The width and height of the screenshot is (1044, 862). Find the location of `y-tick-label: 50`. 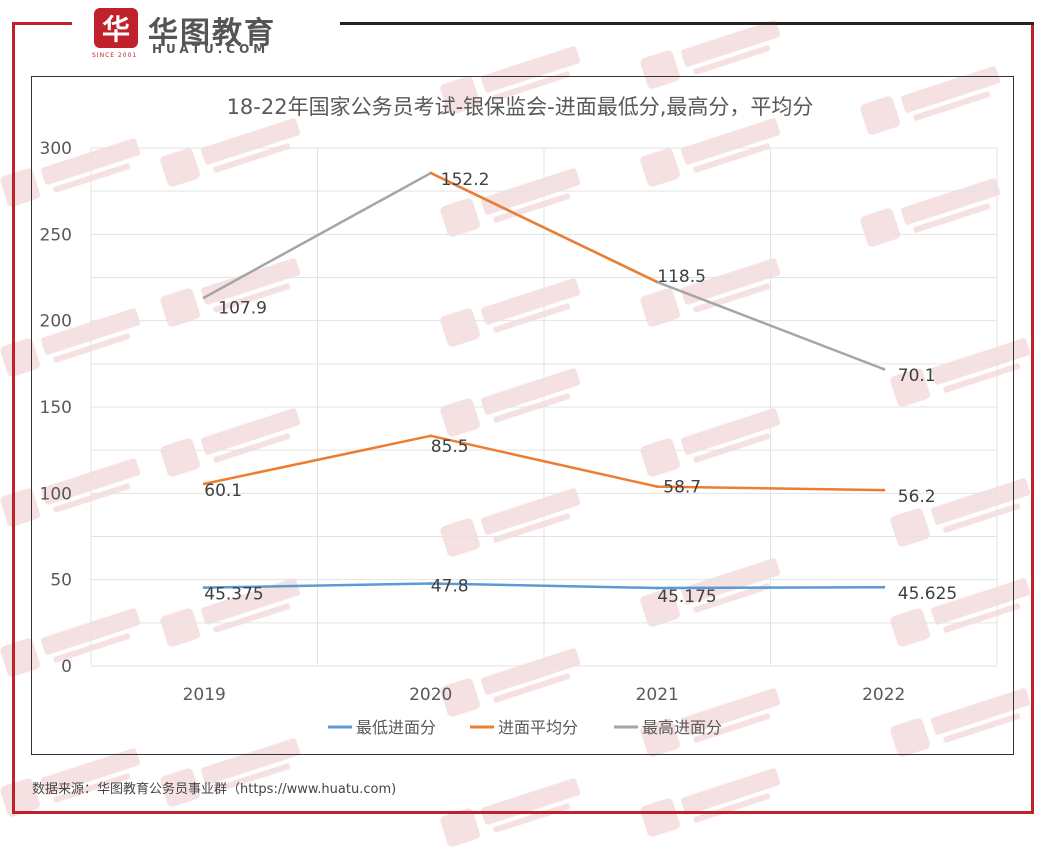

y-tick-label: 50 is located at coordinates (61, 581).